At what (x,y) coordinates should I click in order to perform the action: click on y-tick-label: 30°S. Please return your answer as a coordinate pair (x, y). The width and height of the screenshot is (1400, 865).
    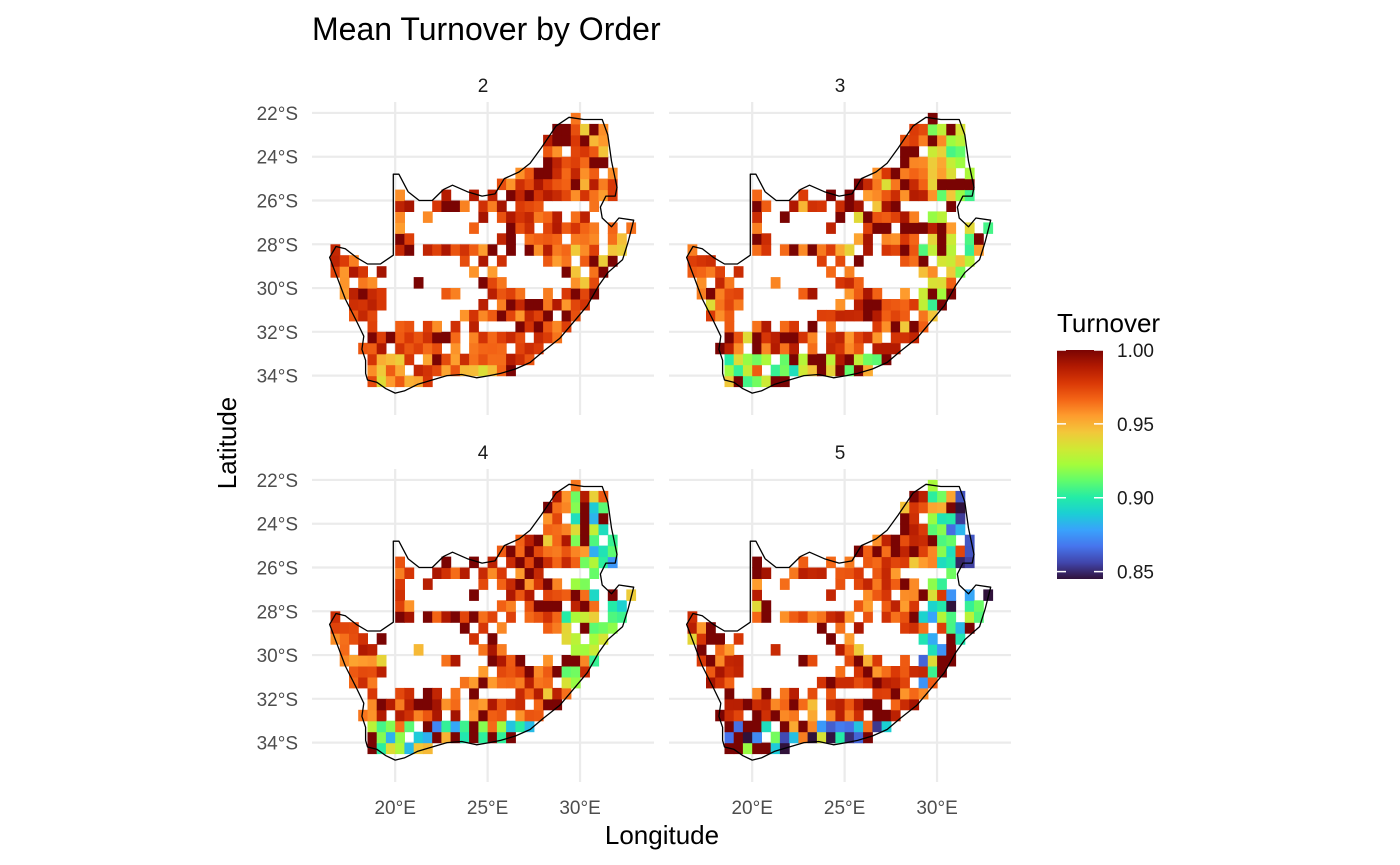
    Looking at the image, I should click on (277, 656).